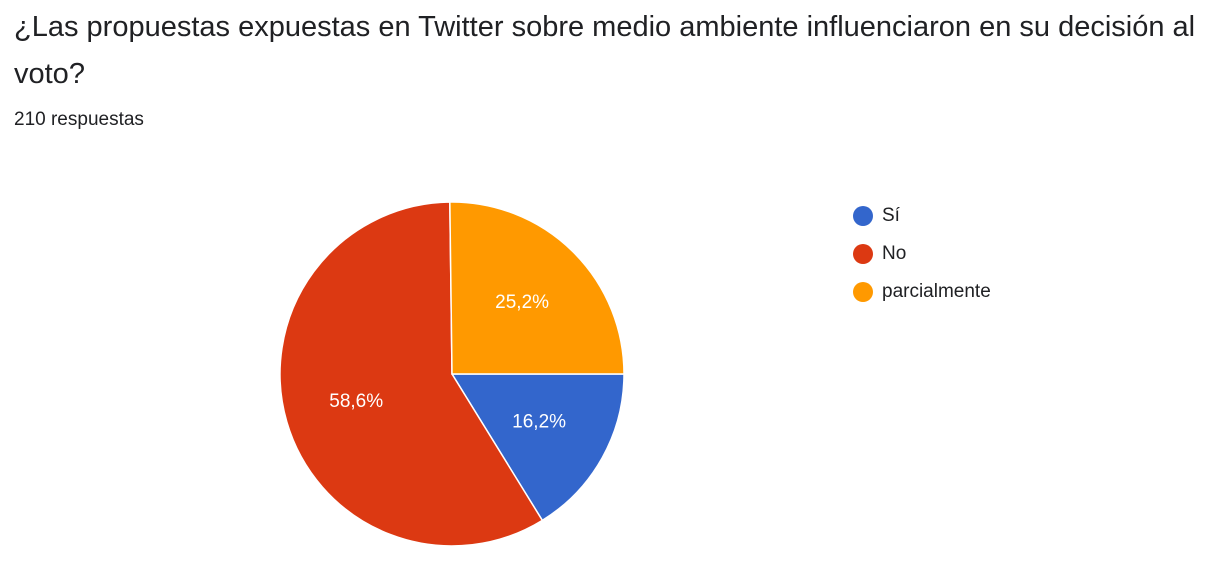 This screenshot has width=1222, height=566. I want to click on slice-value-label: 58,6%, so click(356, 401).